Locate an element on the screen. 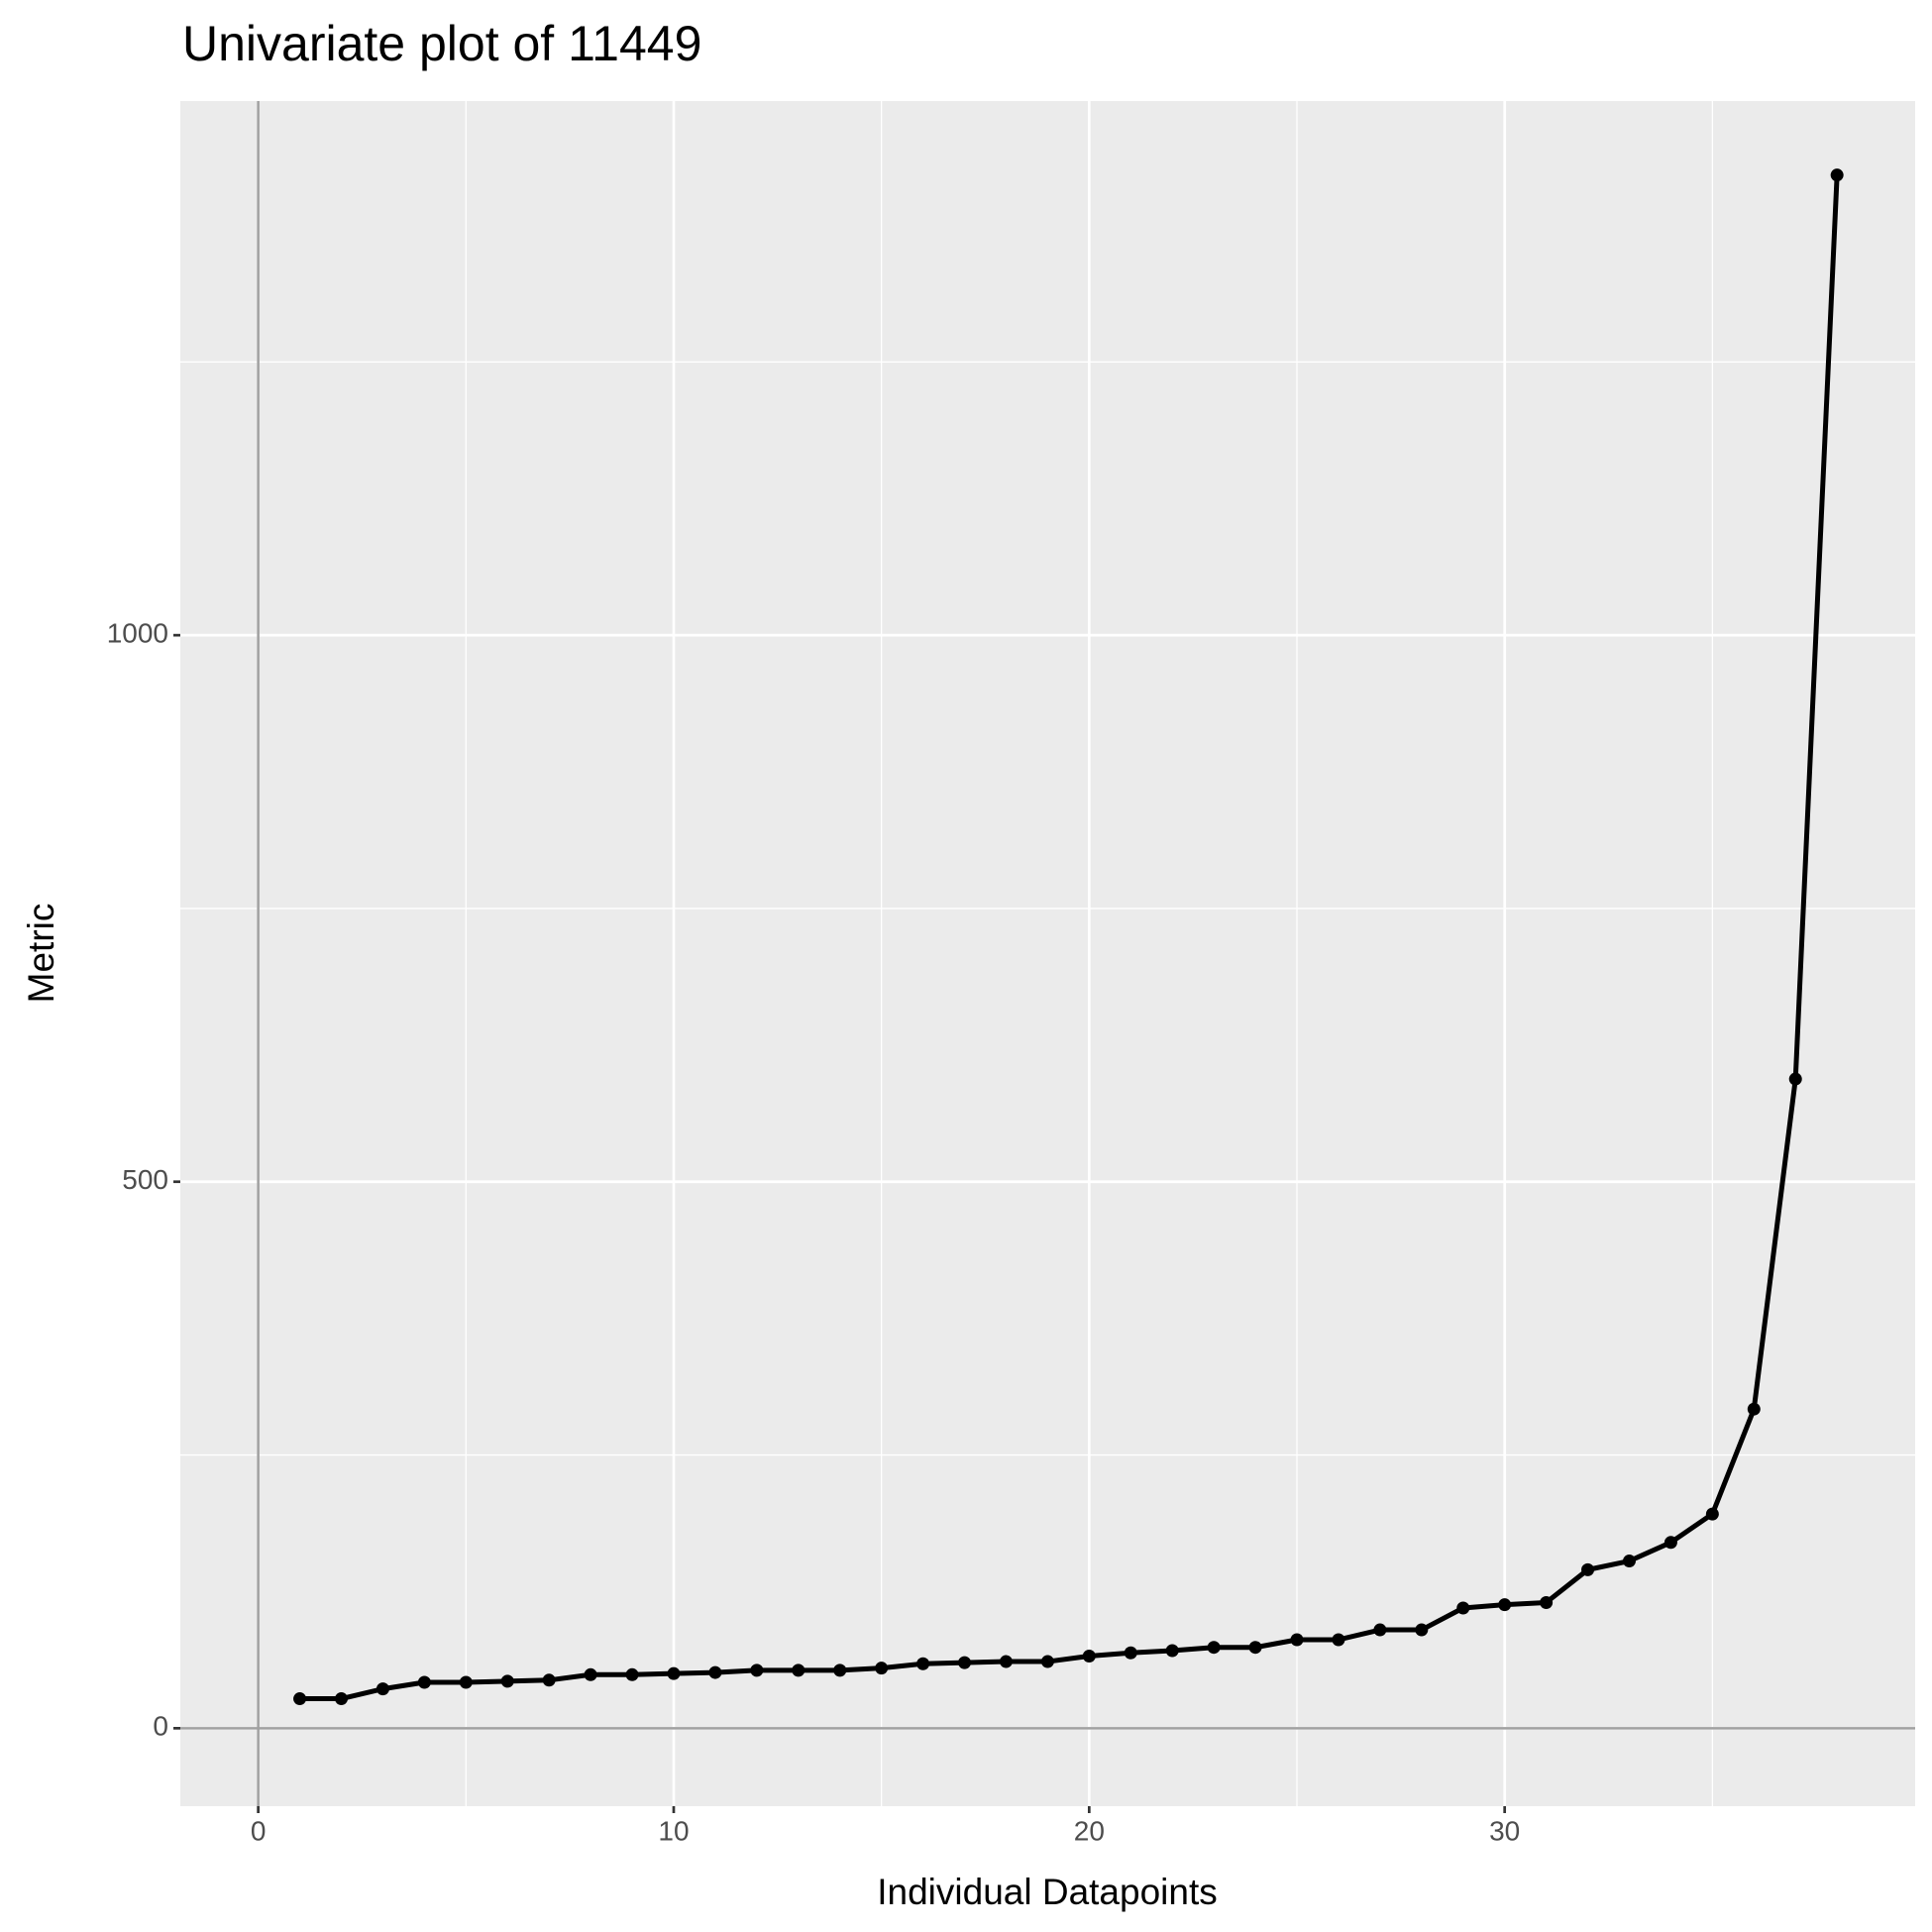 The height and width of the screenshot is (1932, 1932). y-axis-title: Metric is located at coordinates (41, 954).